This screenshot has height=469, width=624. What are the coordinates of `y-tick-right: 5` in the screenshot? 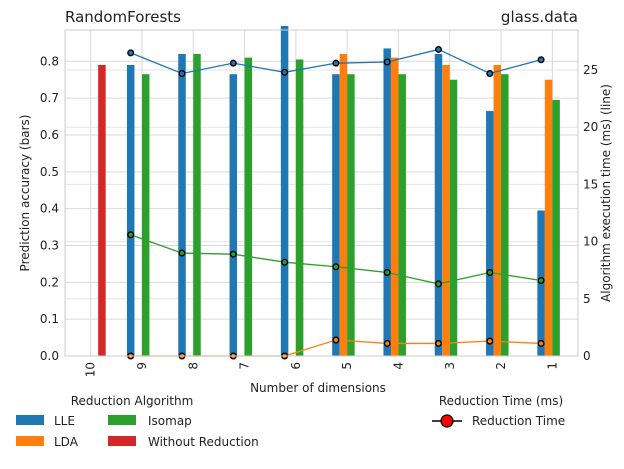 It's located at (587, 299).